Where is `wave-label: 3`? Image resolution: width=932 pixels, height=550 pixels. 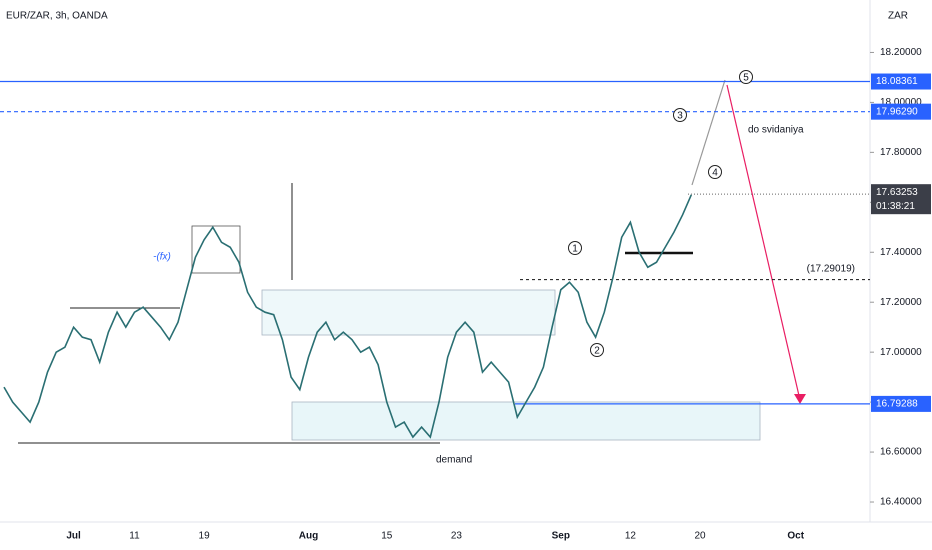 wave-label: 3 is located at coordinates (680, 116).